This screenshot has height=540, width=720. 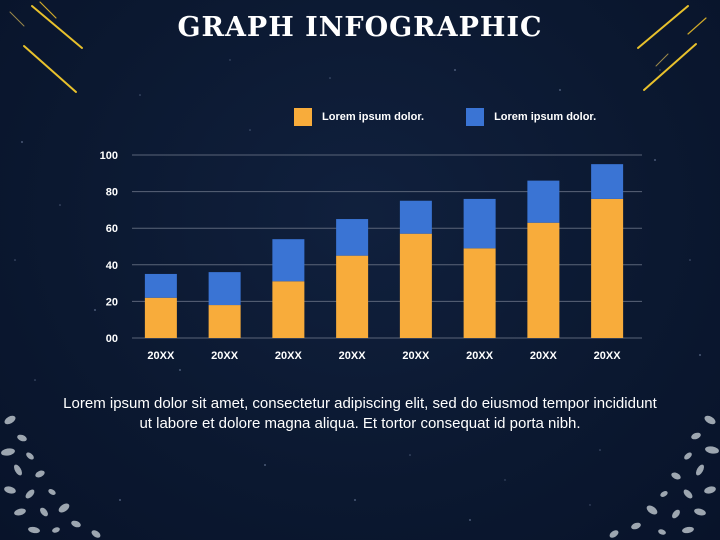 I want to click on y-tick-label: 40, so click(x=112, y=266).